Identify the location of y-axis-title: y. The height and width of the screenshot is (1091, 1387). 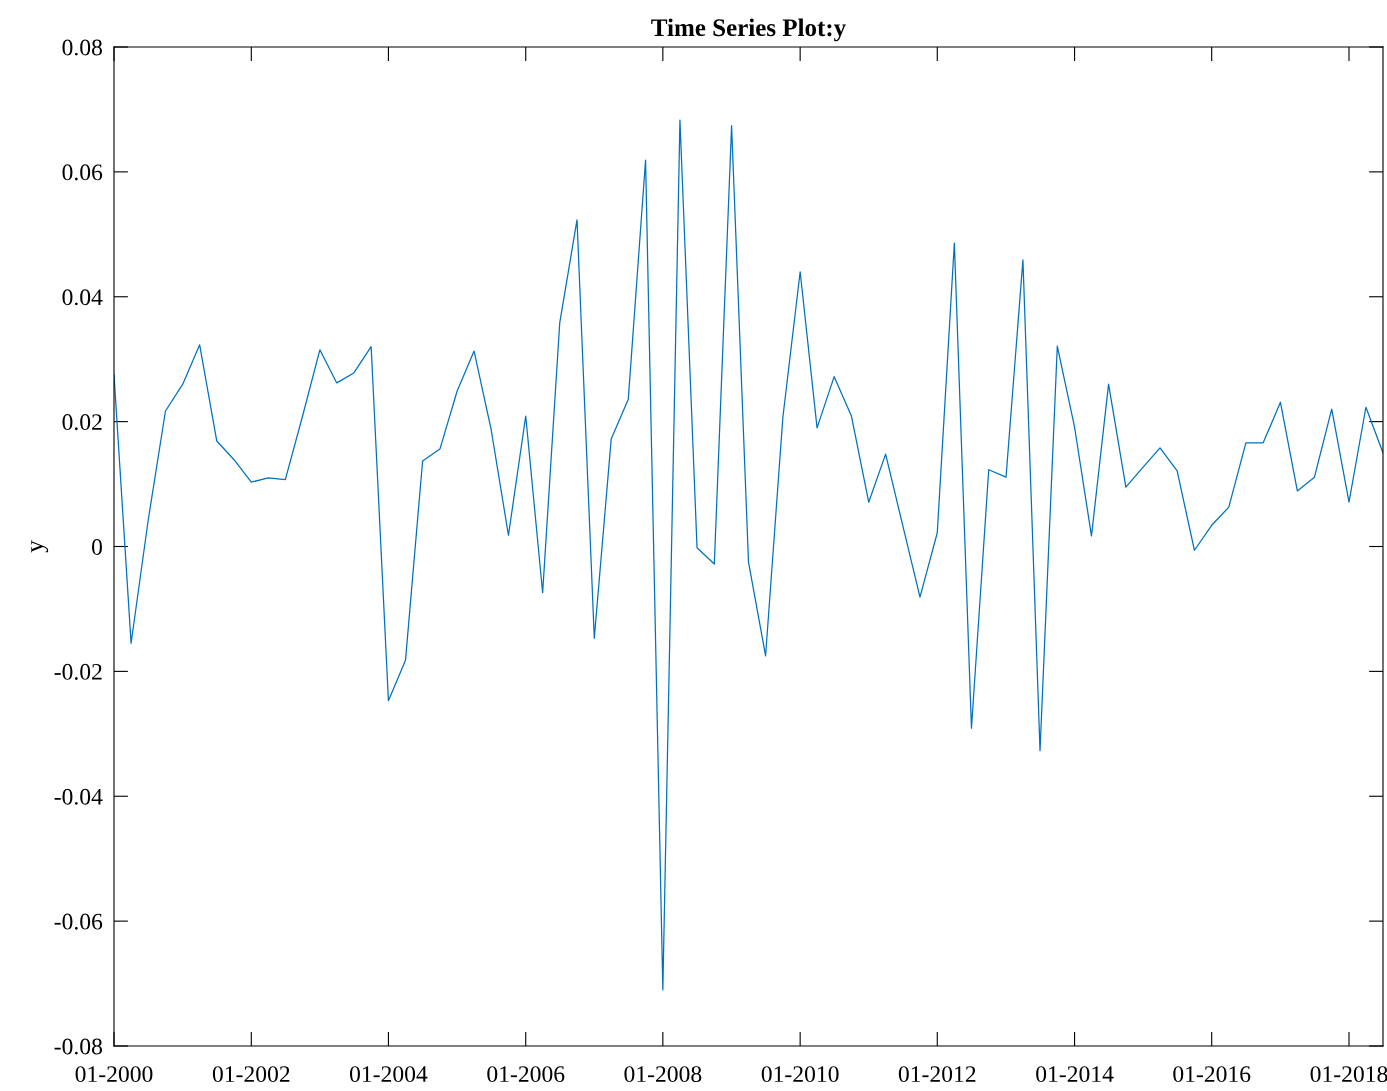
(40, 546).